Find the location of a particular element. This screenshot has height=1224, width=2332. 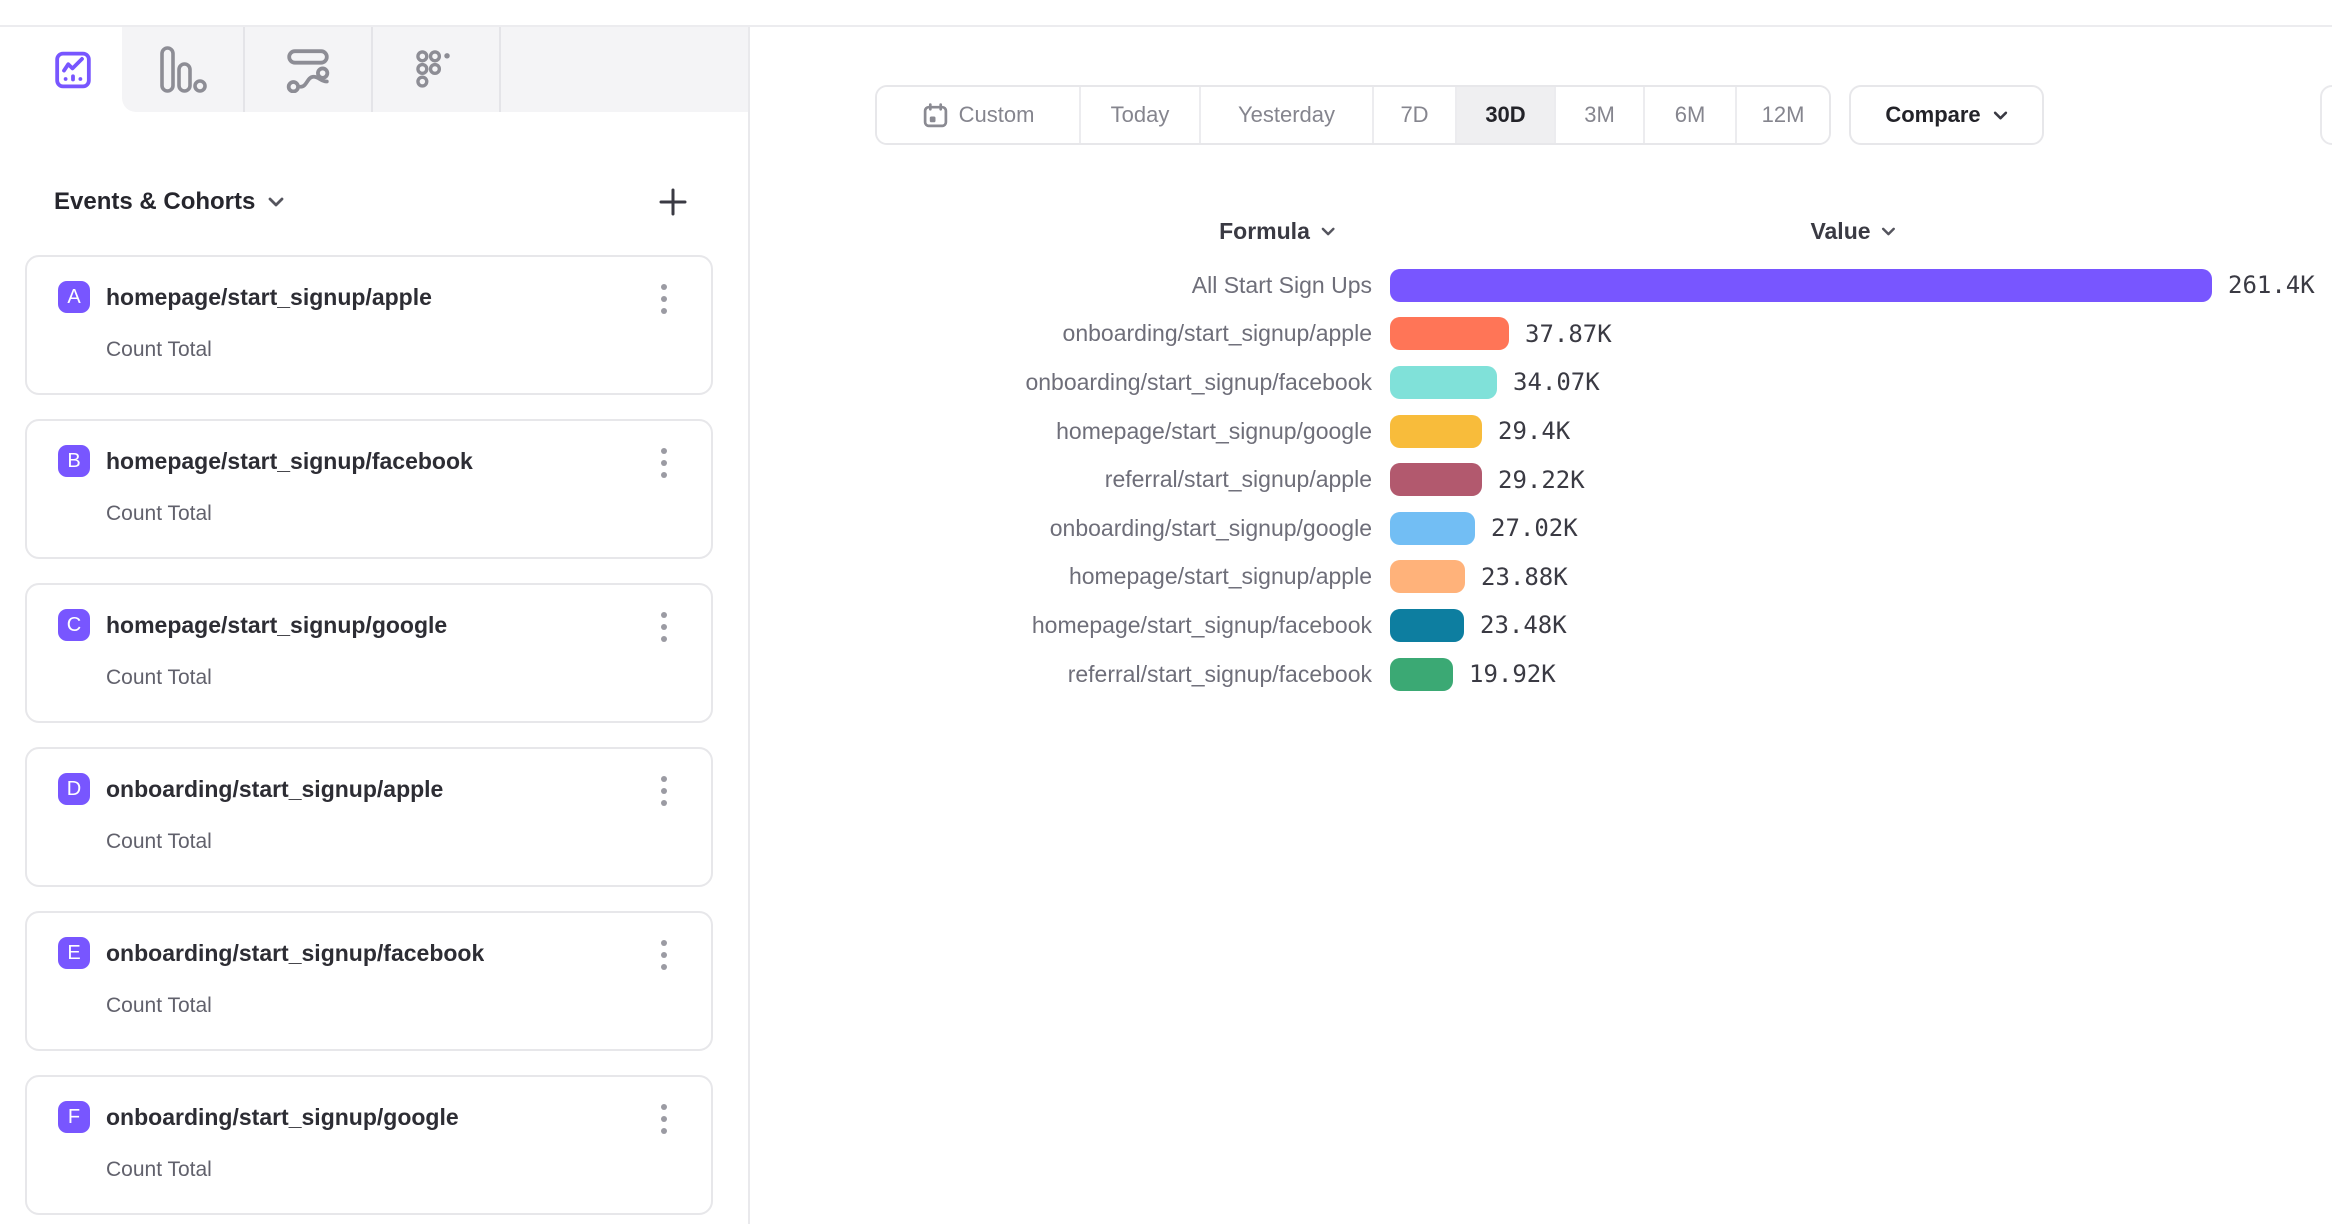

date-range-label: 3M is located at coordinates (1599, 114).